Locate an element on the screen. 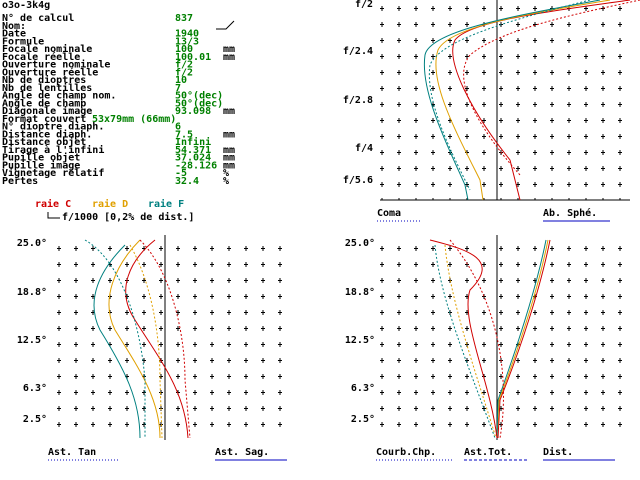  plot-label: Courb.Chp. is located at coordinates (406, 452).